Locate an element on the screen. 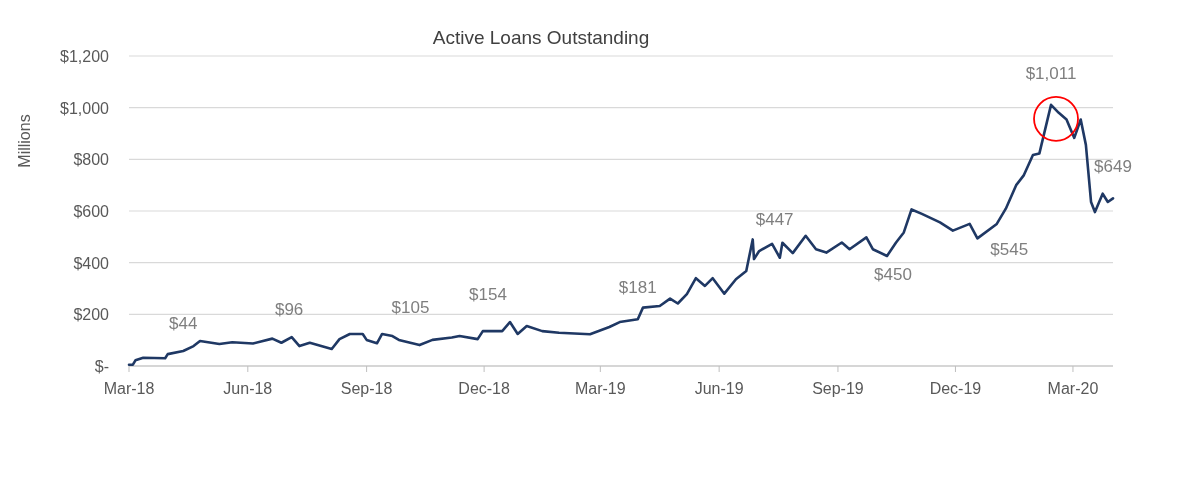  annotation: $44 is located at coordinates (183, 323).